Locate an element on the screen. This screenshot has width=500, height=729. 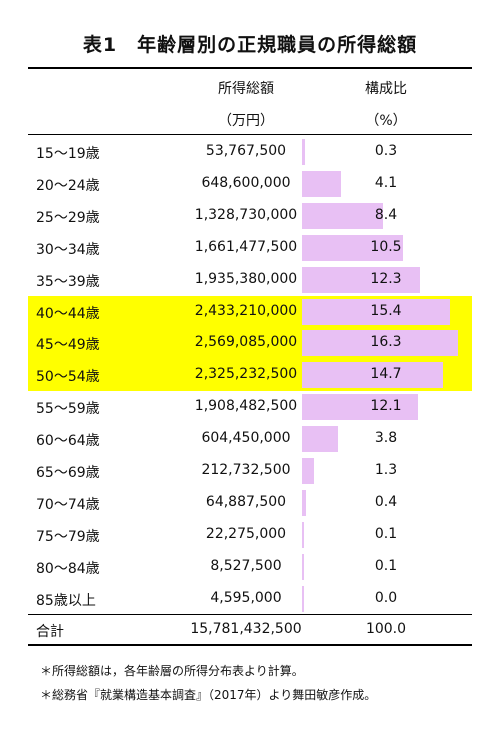
footnote-source: ＊総務省『就業構造基本調査』（2017年）より舞田敏彦作成。 is located at coordinates (208, 695).